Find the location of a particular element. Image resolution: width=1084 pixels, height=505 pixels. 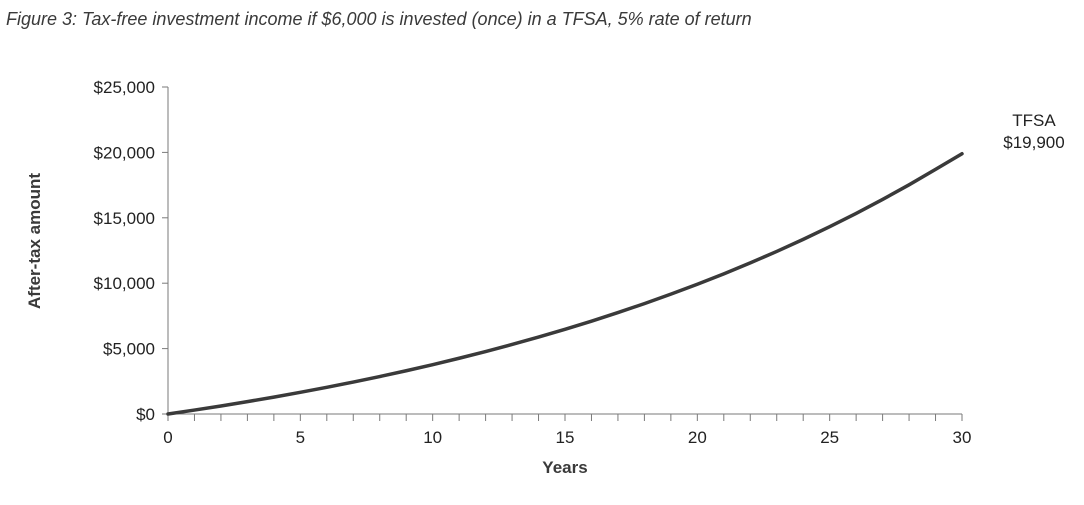

x-tick-label: 25 is located at coordinates (829, 437).